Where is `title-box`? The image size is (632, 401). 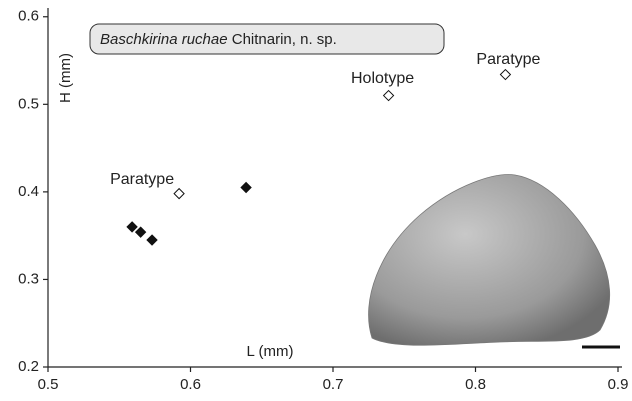
title-box is located at coordinates (267, 39).